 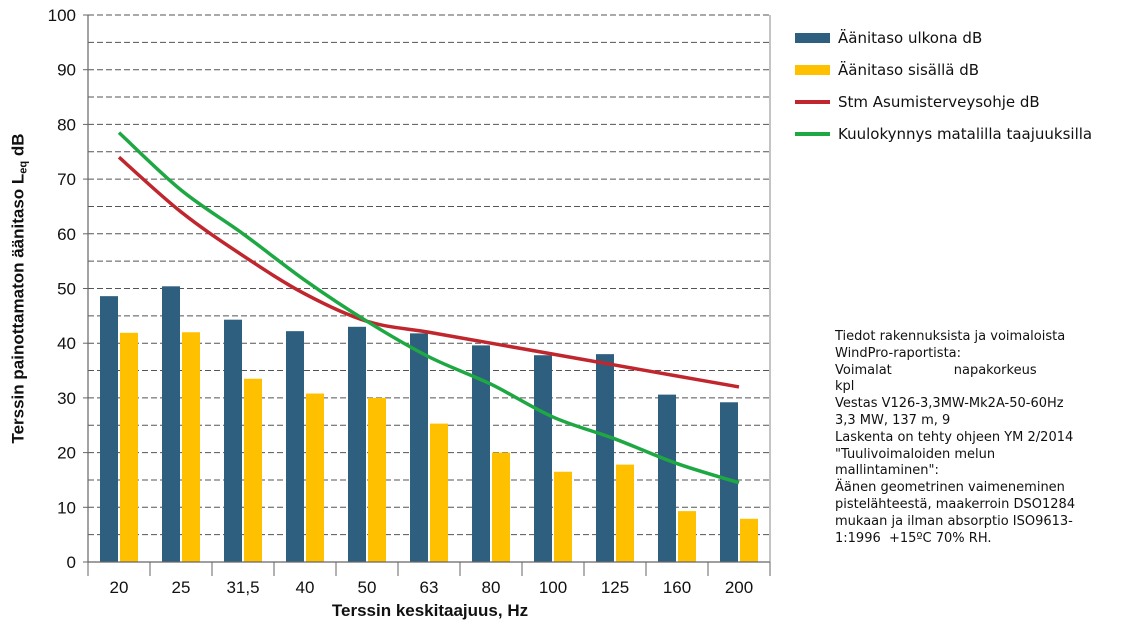 I want to click on legend-item-hearing: Kuulokynnys matalilla taajuuksilla, so click(x=966, y=134).